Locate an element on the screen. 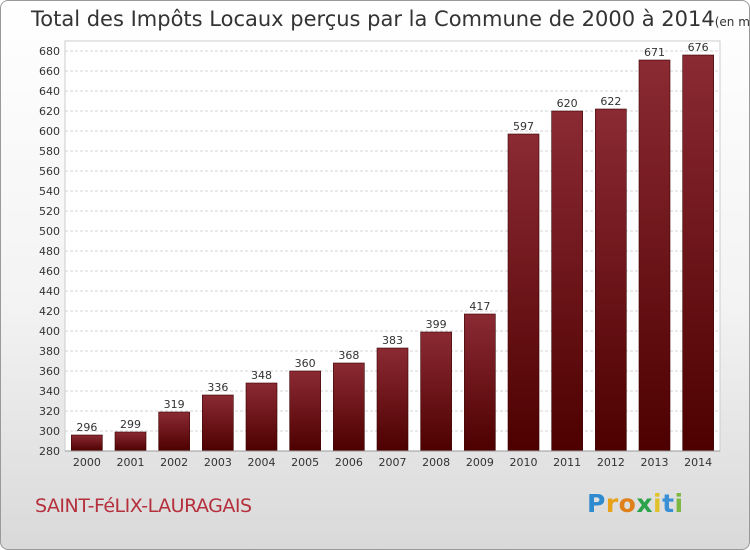 Image resolution: width=750 pixels, height=550 pixels. x-tick-label: 2004 is located at coordinates (262, 462).